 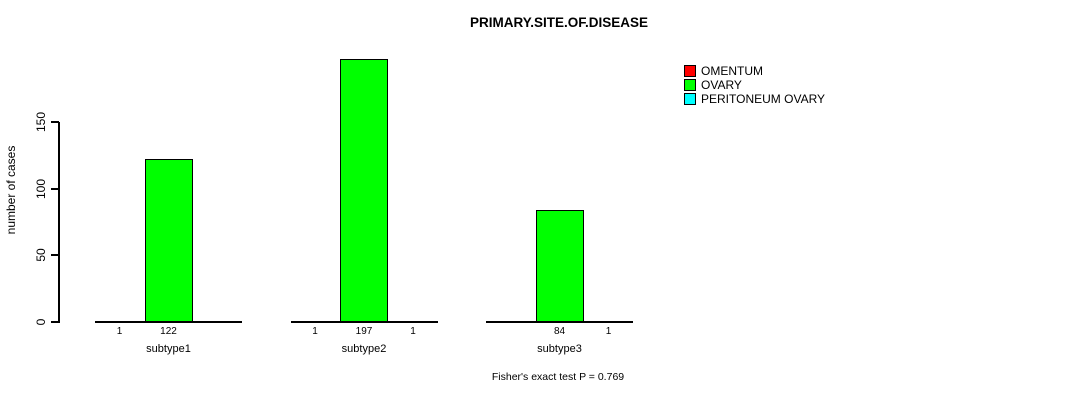 I want to click on legend-color-swatch-peritoneum-ovary, so click(x=690, y=99).